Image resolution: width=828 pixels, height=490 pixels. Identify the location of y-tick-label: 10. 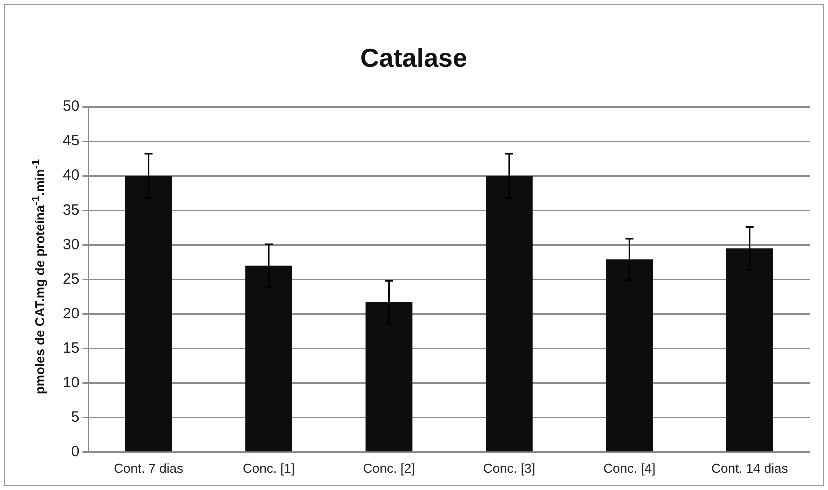
(71, 383).